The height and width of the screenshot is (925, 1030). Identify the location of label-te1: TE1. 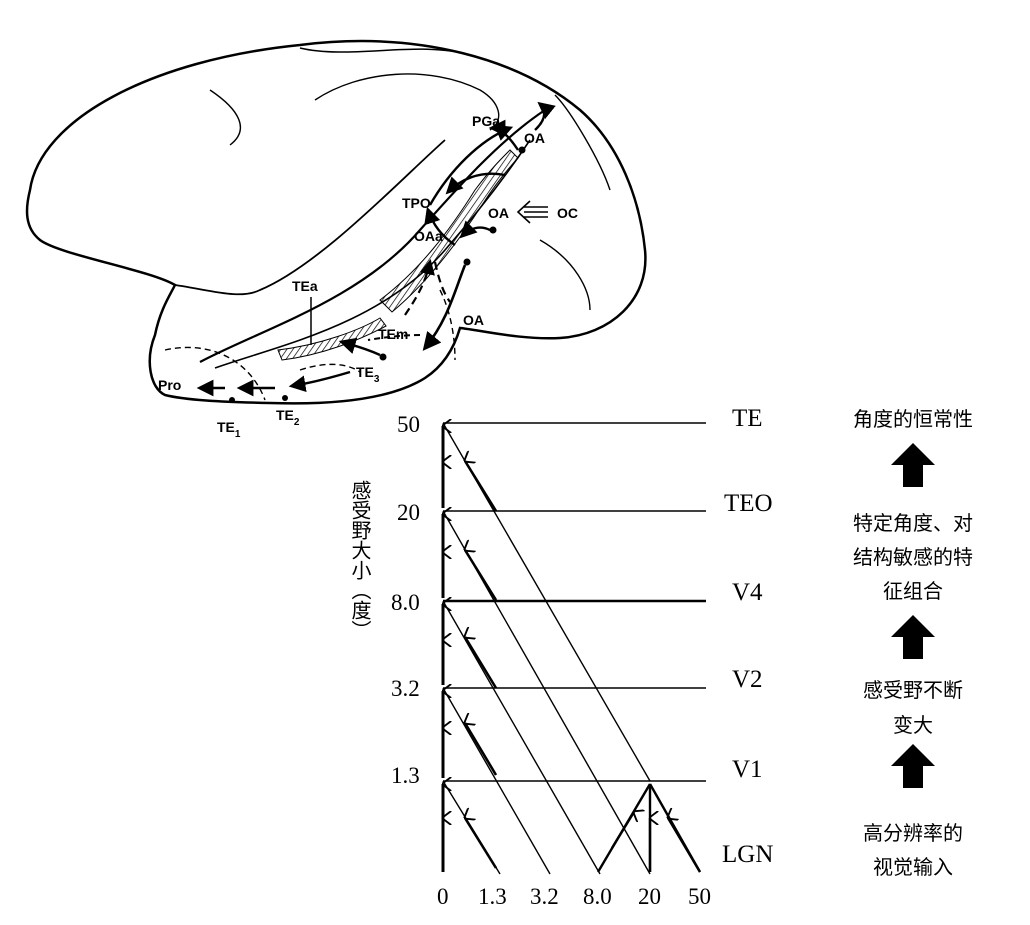
(229, 429).